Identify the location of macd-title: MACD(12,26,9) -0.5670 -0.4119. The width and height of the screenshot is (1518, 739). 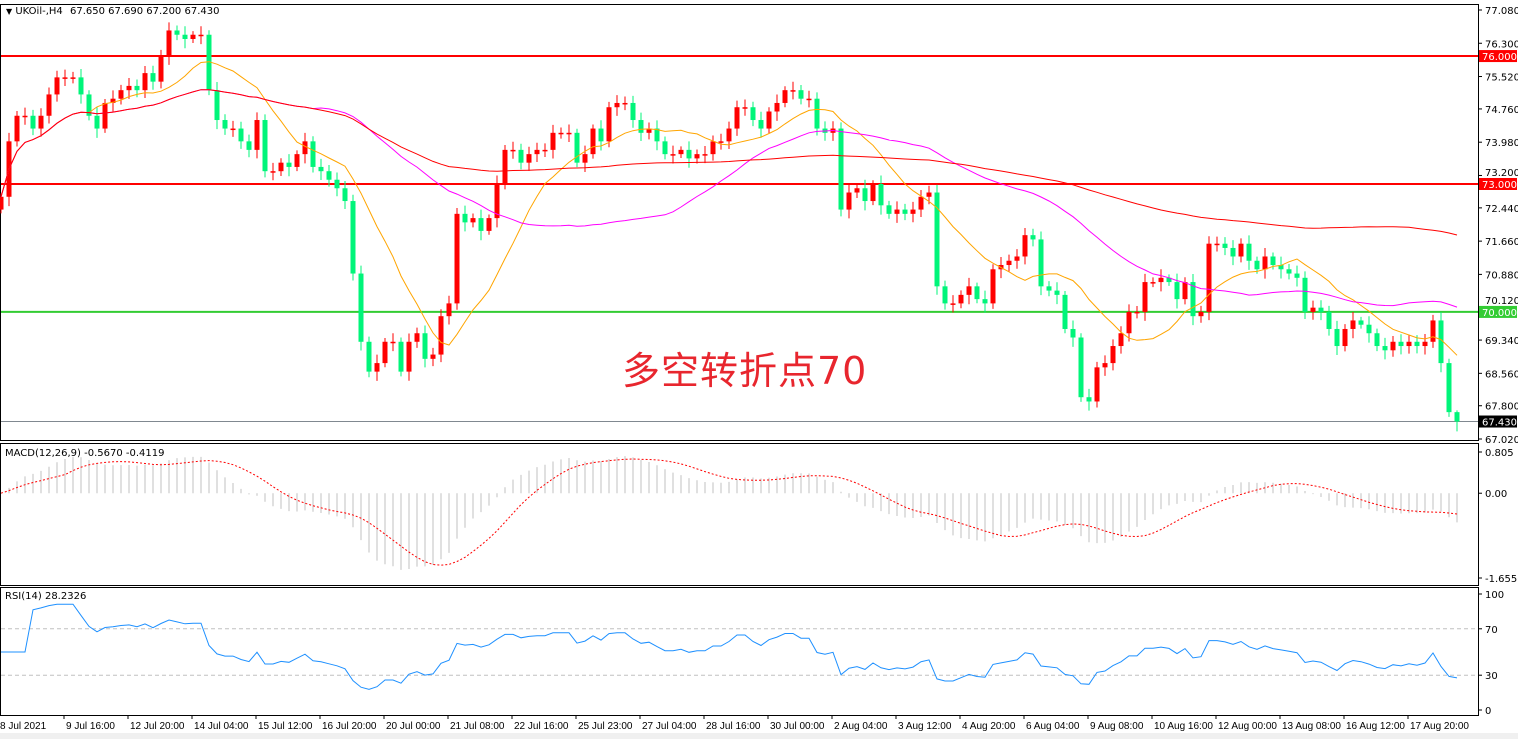
(85, 453).